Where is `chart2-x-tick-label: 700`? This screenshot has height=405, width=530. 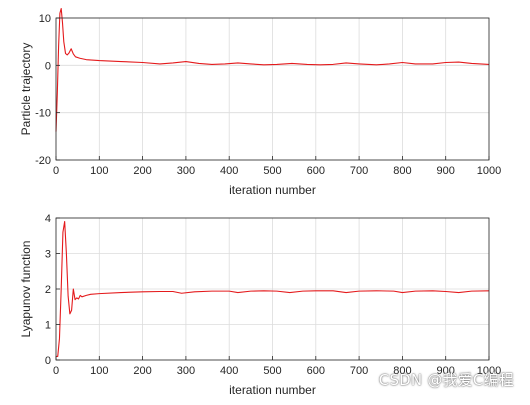
chart2-x-tick-label: 700 is located at coordinates (359, 371).